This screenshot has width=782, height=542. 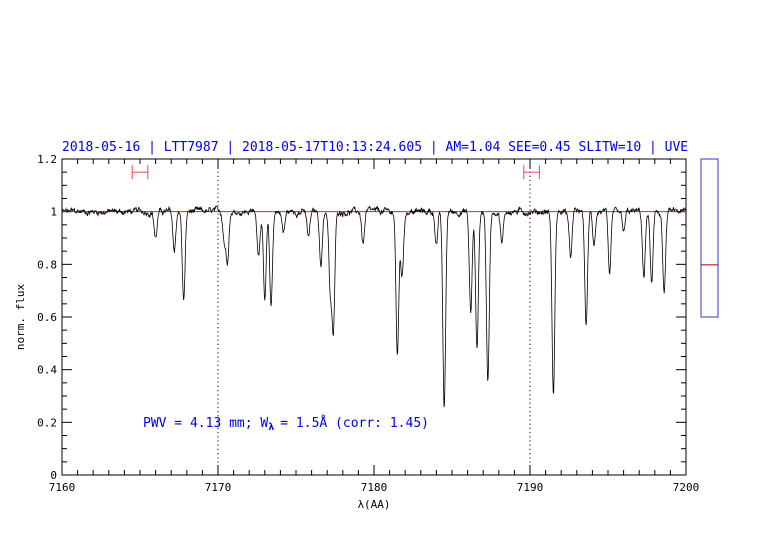 I want to click on side-panel-frame, so click(x=709, y=238).